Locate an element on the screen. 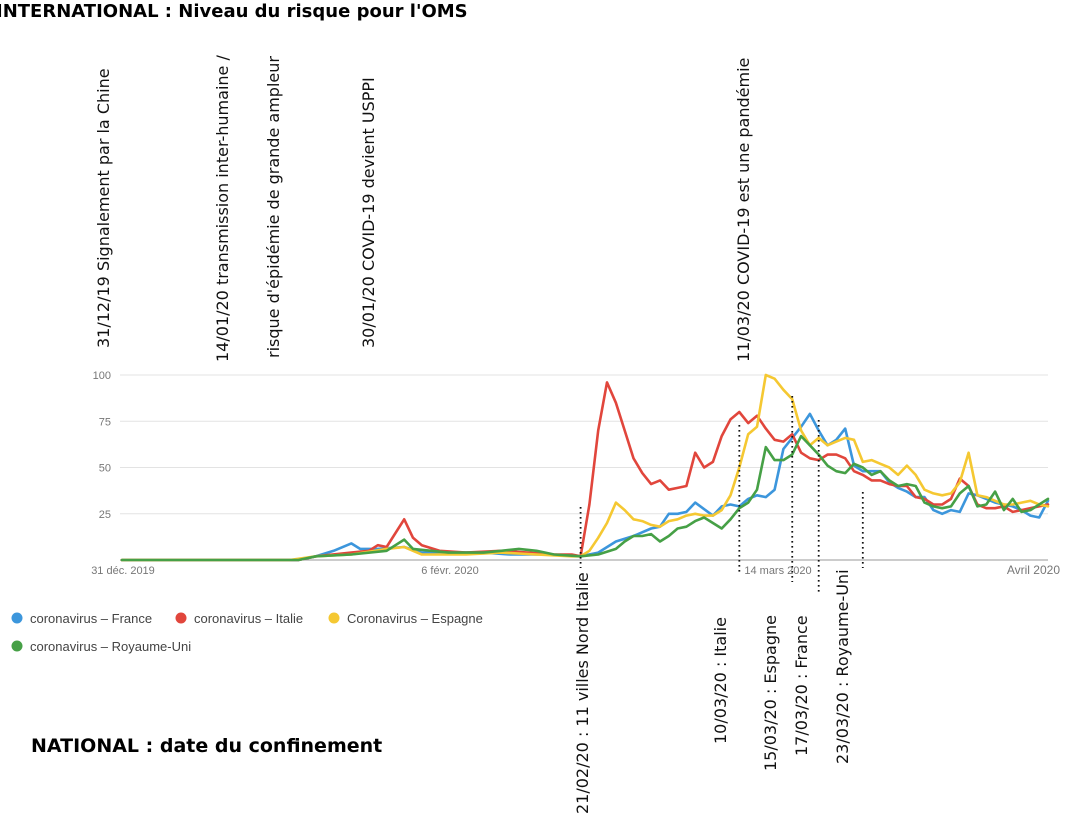  x-tick-label: Avril 2020 is located at coordinates (1033, 570).